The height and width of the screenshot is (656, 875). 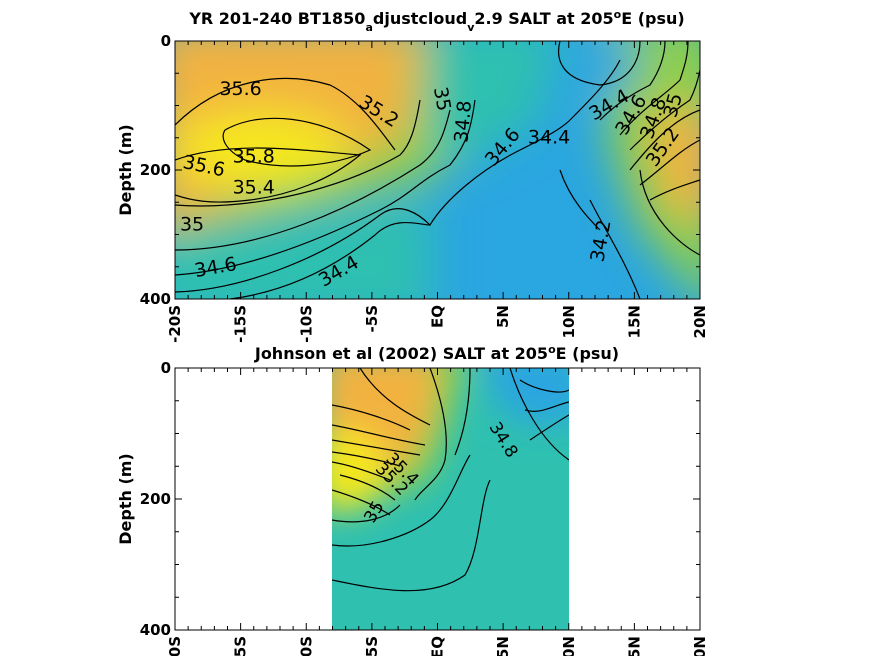 I want to click on contour-label: 35.8, so click(x=254, y=157).